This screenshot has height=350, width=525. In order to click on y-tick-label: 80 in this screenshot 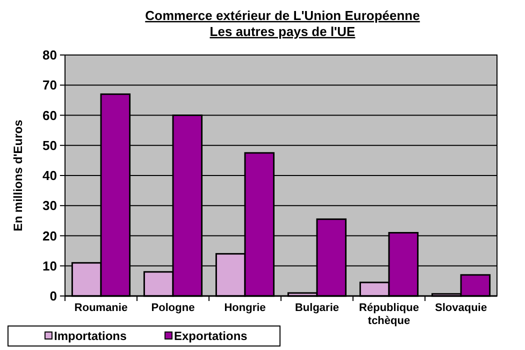, I will do `click(49, 55)`.